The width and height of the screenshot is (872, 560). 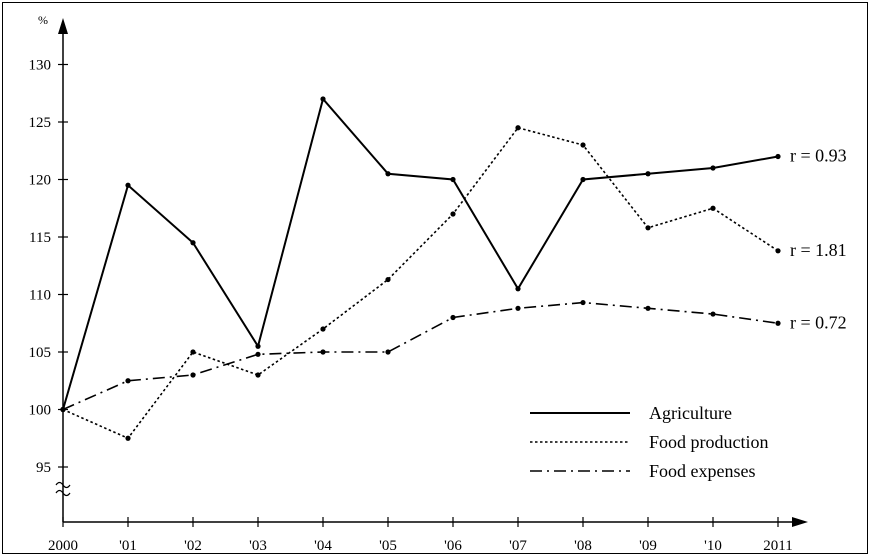 I want to click on x-tick-label: '05, so click(x=388, y=546).